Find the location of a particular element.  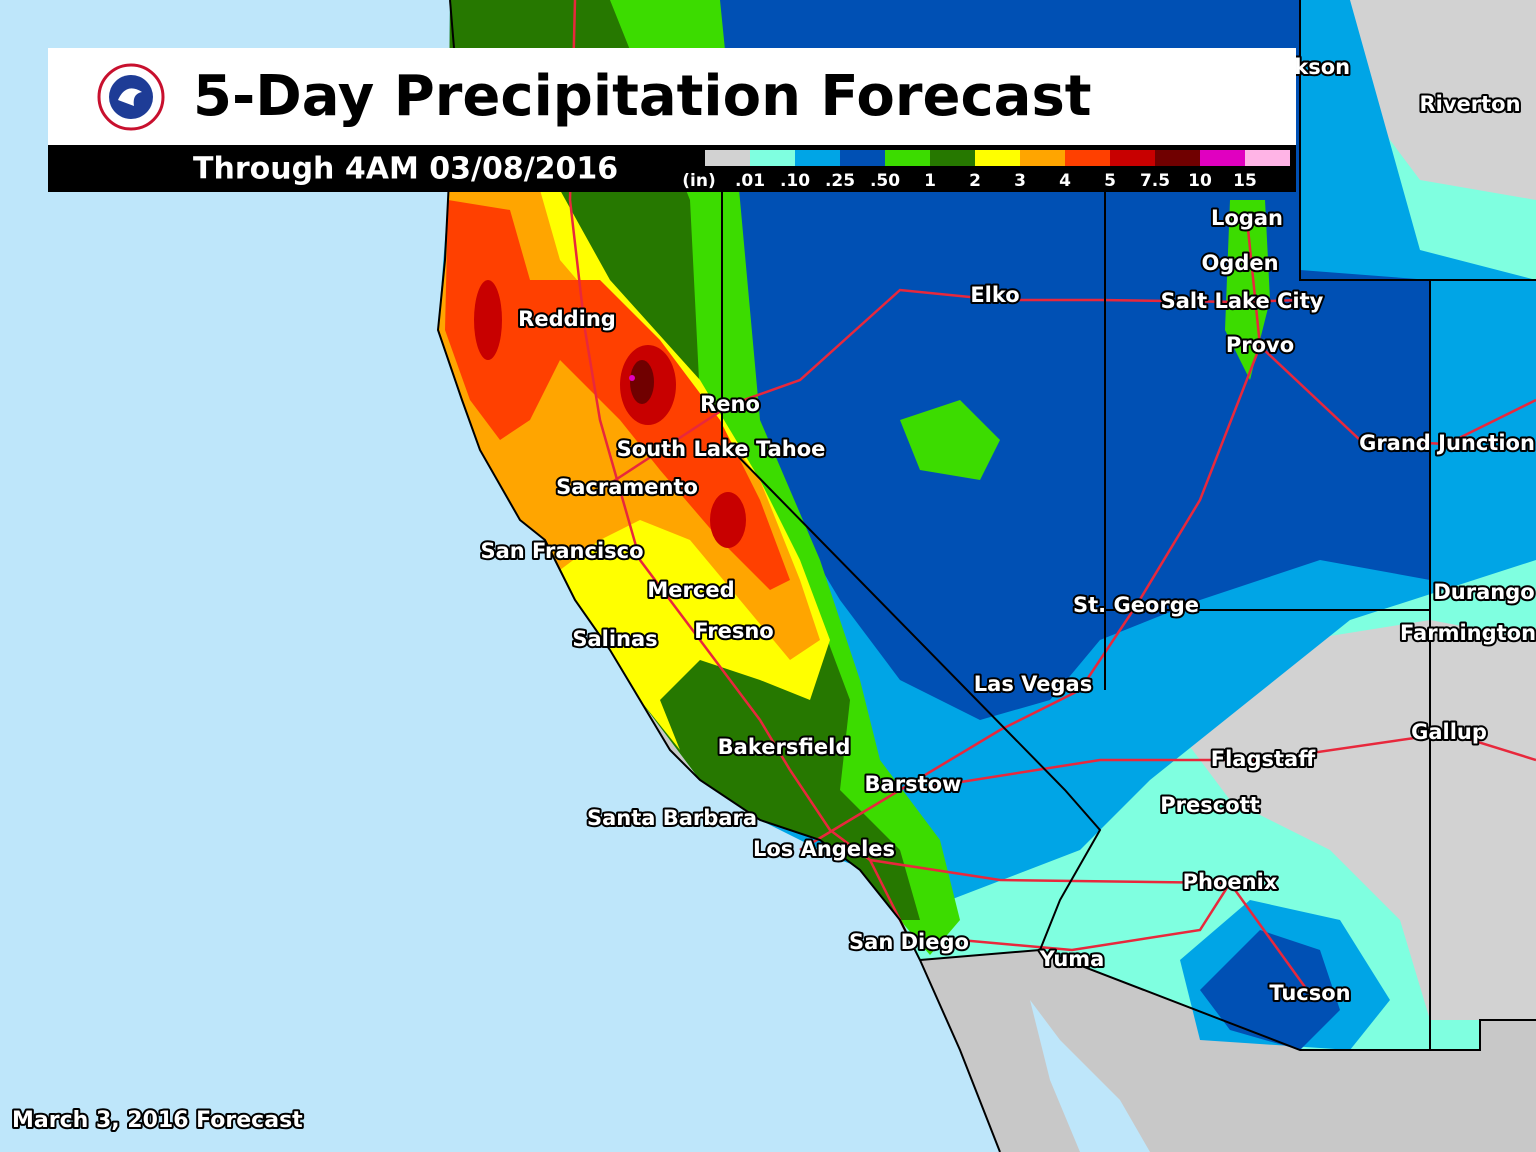

city-label: San Francisco is located at coordinates (561, 551).